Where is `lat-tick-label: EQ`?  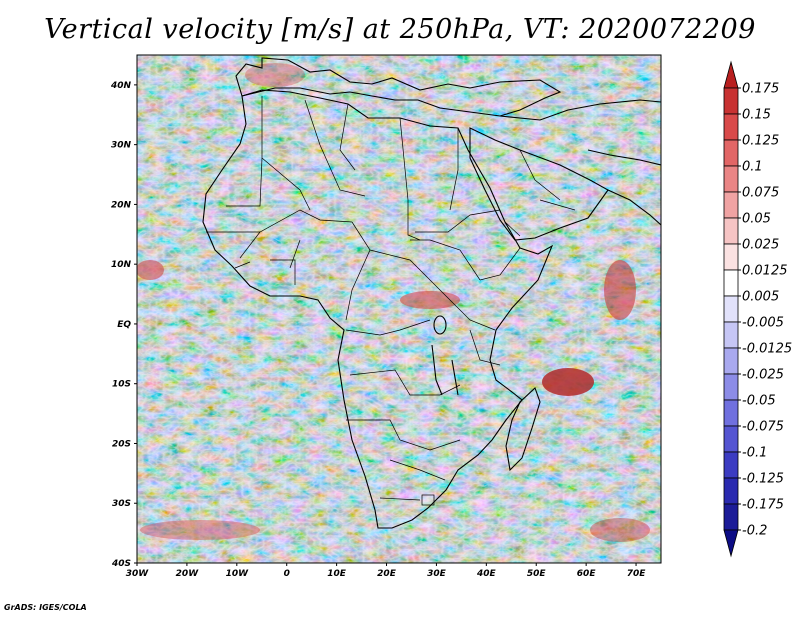 lat-tick-label: EQ is located at coordinates (124, 325).